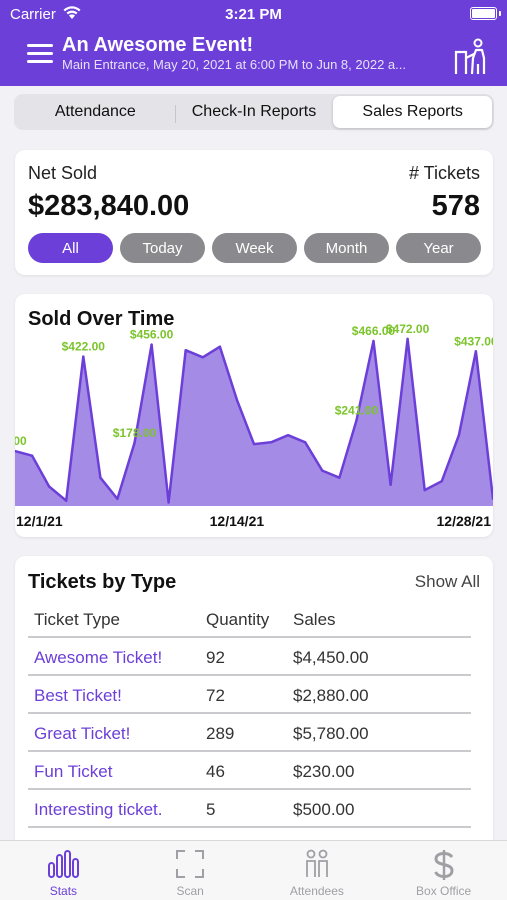 This screenshot has width=507, height=900. Describe the element at coordinates (249, 809) in the screenshot. I see `table-row: Interesting ticket. 5 $500.00` at that location.